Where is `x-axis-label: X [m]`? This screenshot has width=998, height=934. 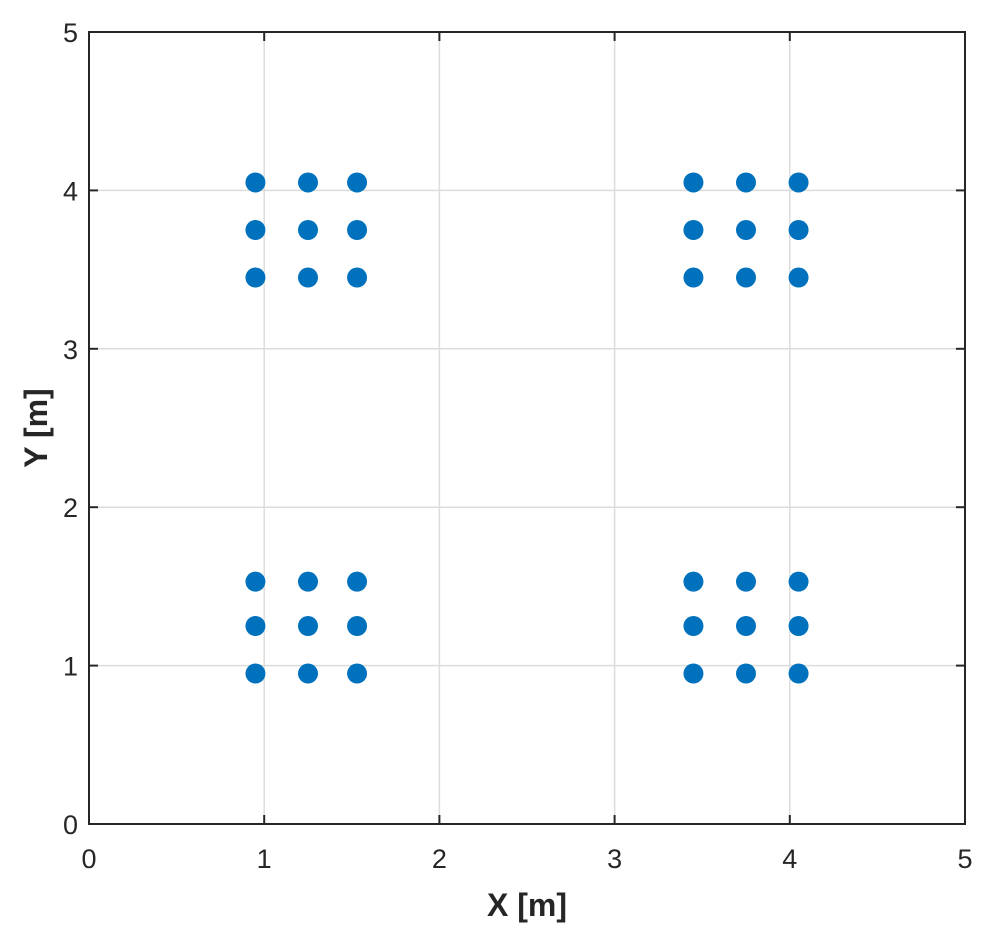 x-axis-label: X [m] is located at coordinates (527, 905).